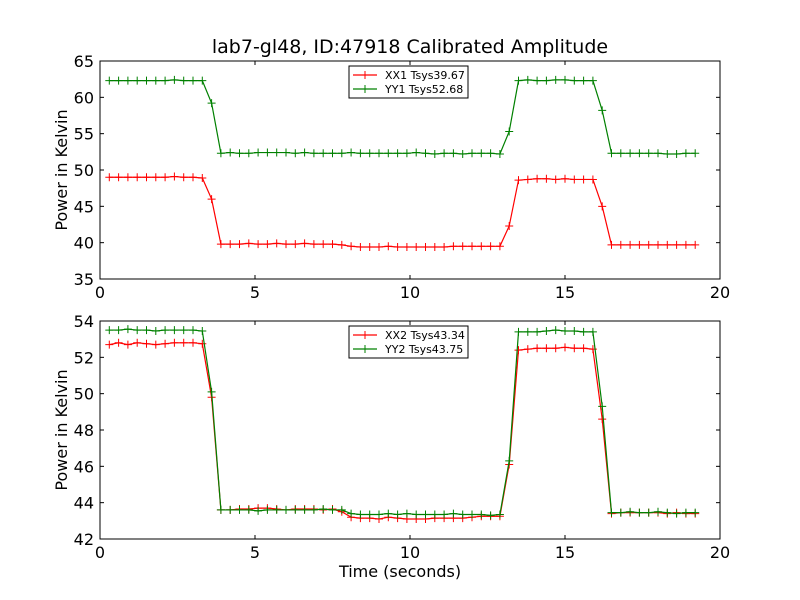 The width and height of the screenshot is (800, 600). What do you see at coordinates (410, 292) in the screenshot?
I see `x-tick-label: 10` at bounding box center [410, 292].